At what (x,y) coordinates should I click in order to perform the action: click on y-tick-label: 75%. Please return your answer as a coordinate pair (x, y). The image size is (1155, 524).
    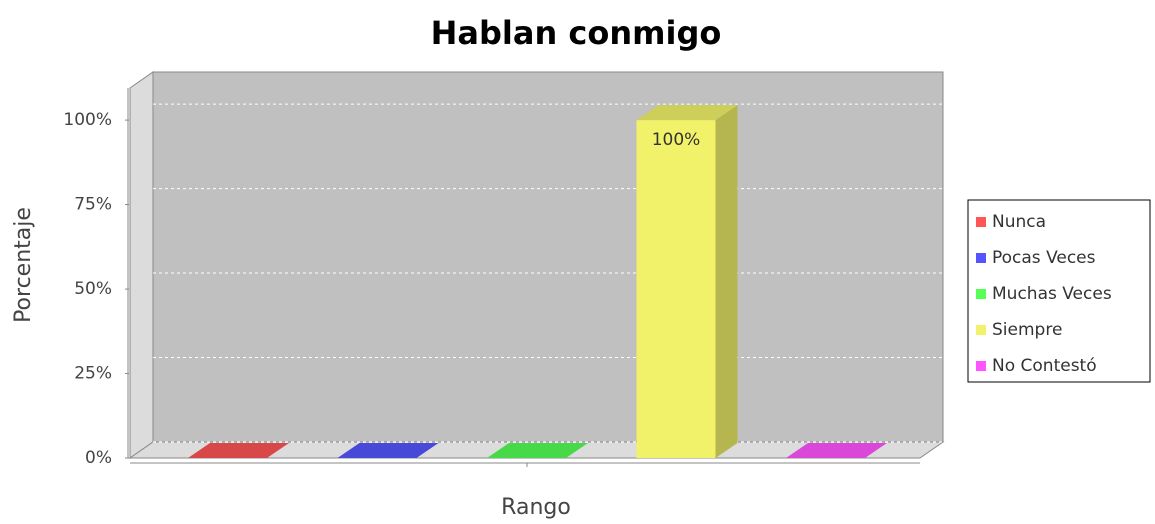
    Looking at the image, I should click on (93, 205).